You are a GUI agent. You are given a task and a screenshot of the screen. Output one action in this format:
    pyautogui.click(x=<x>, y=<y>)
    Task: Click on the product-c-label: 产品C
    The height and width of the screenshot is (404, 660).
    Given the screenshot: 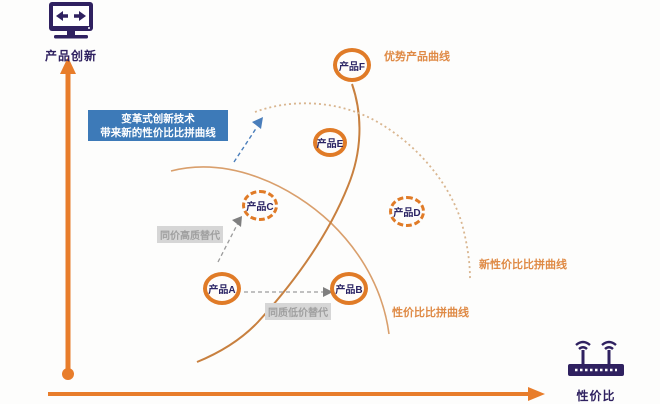 What is the action you would take?
    pyautogui.click(x=260, y=207)
    